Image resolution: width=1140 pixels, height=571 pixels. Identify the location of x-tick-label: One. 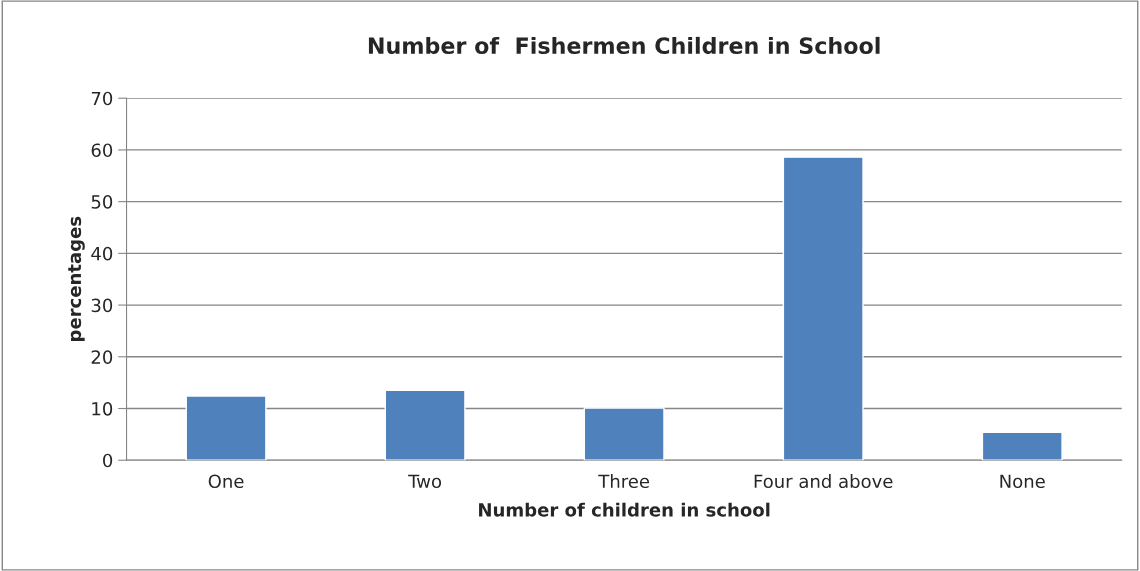
(226, 481).